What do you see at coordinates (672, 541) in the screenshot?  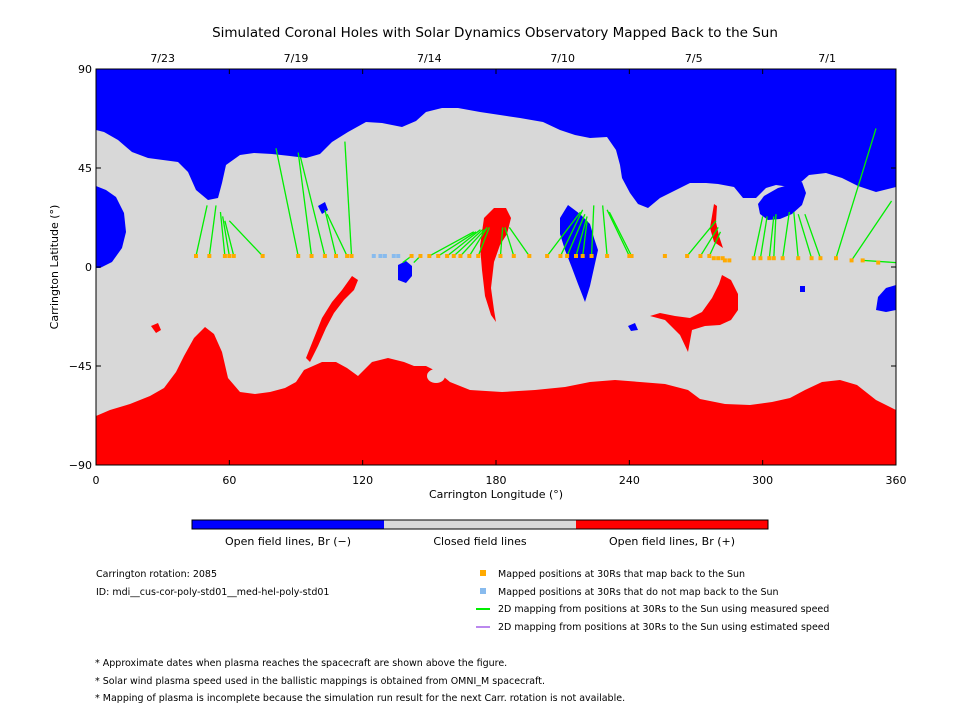 I see `colorbar-label-positive: Open field lines, Br (+)` at bounding box center [672, 541].